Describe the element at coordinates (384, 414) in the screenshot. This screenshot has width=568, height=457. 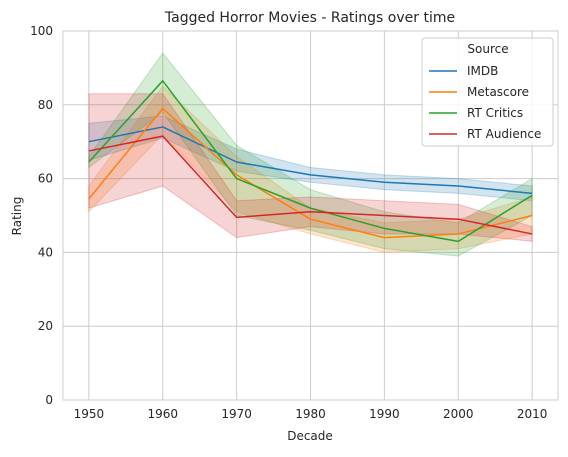
I see `x-tick-label: 1990` at that location.